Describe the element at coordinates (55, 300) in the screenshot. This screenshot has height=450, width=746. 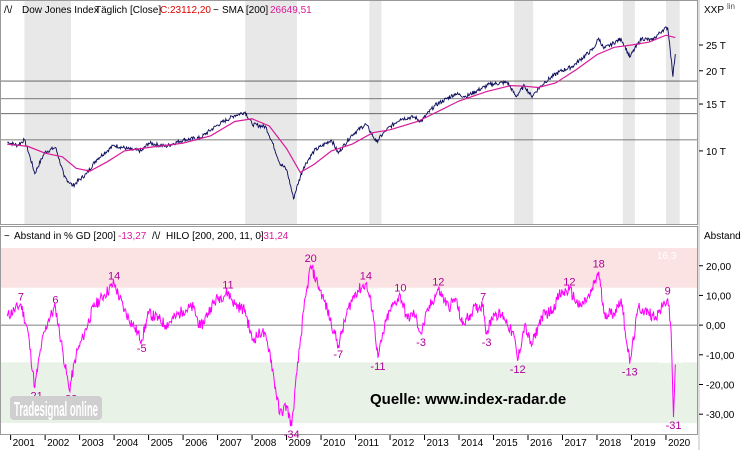
I see `peak-label-2: 6` at that location.